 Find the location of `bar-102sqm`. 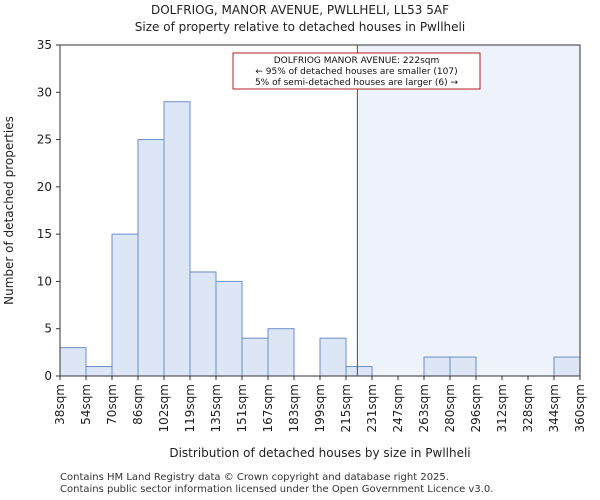

bar-102sqm is located at coordinates (177, 239).